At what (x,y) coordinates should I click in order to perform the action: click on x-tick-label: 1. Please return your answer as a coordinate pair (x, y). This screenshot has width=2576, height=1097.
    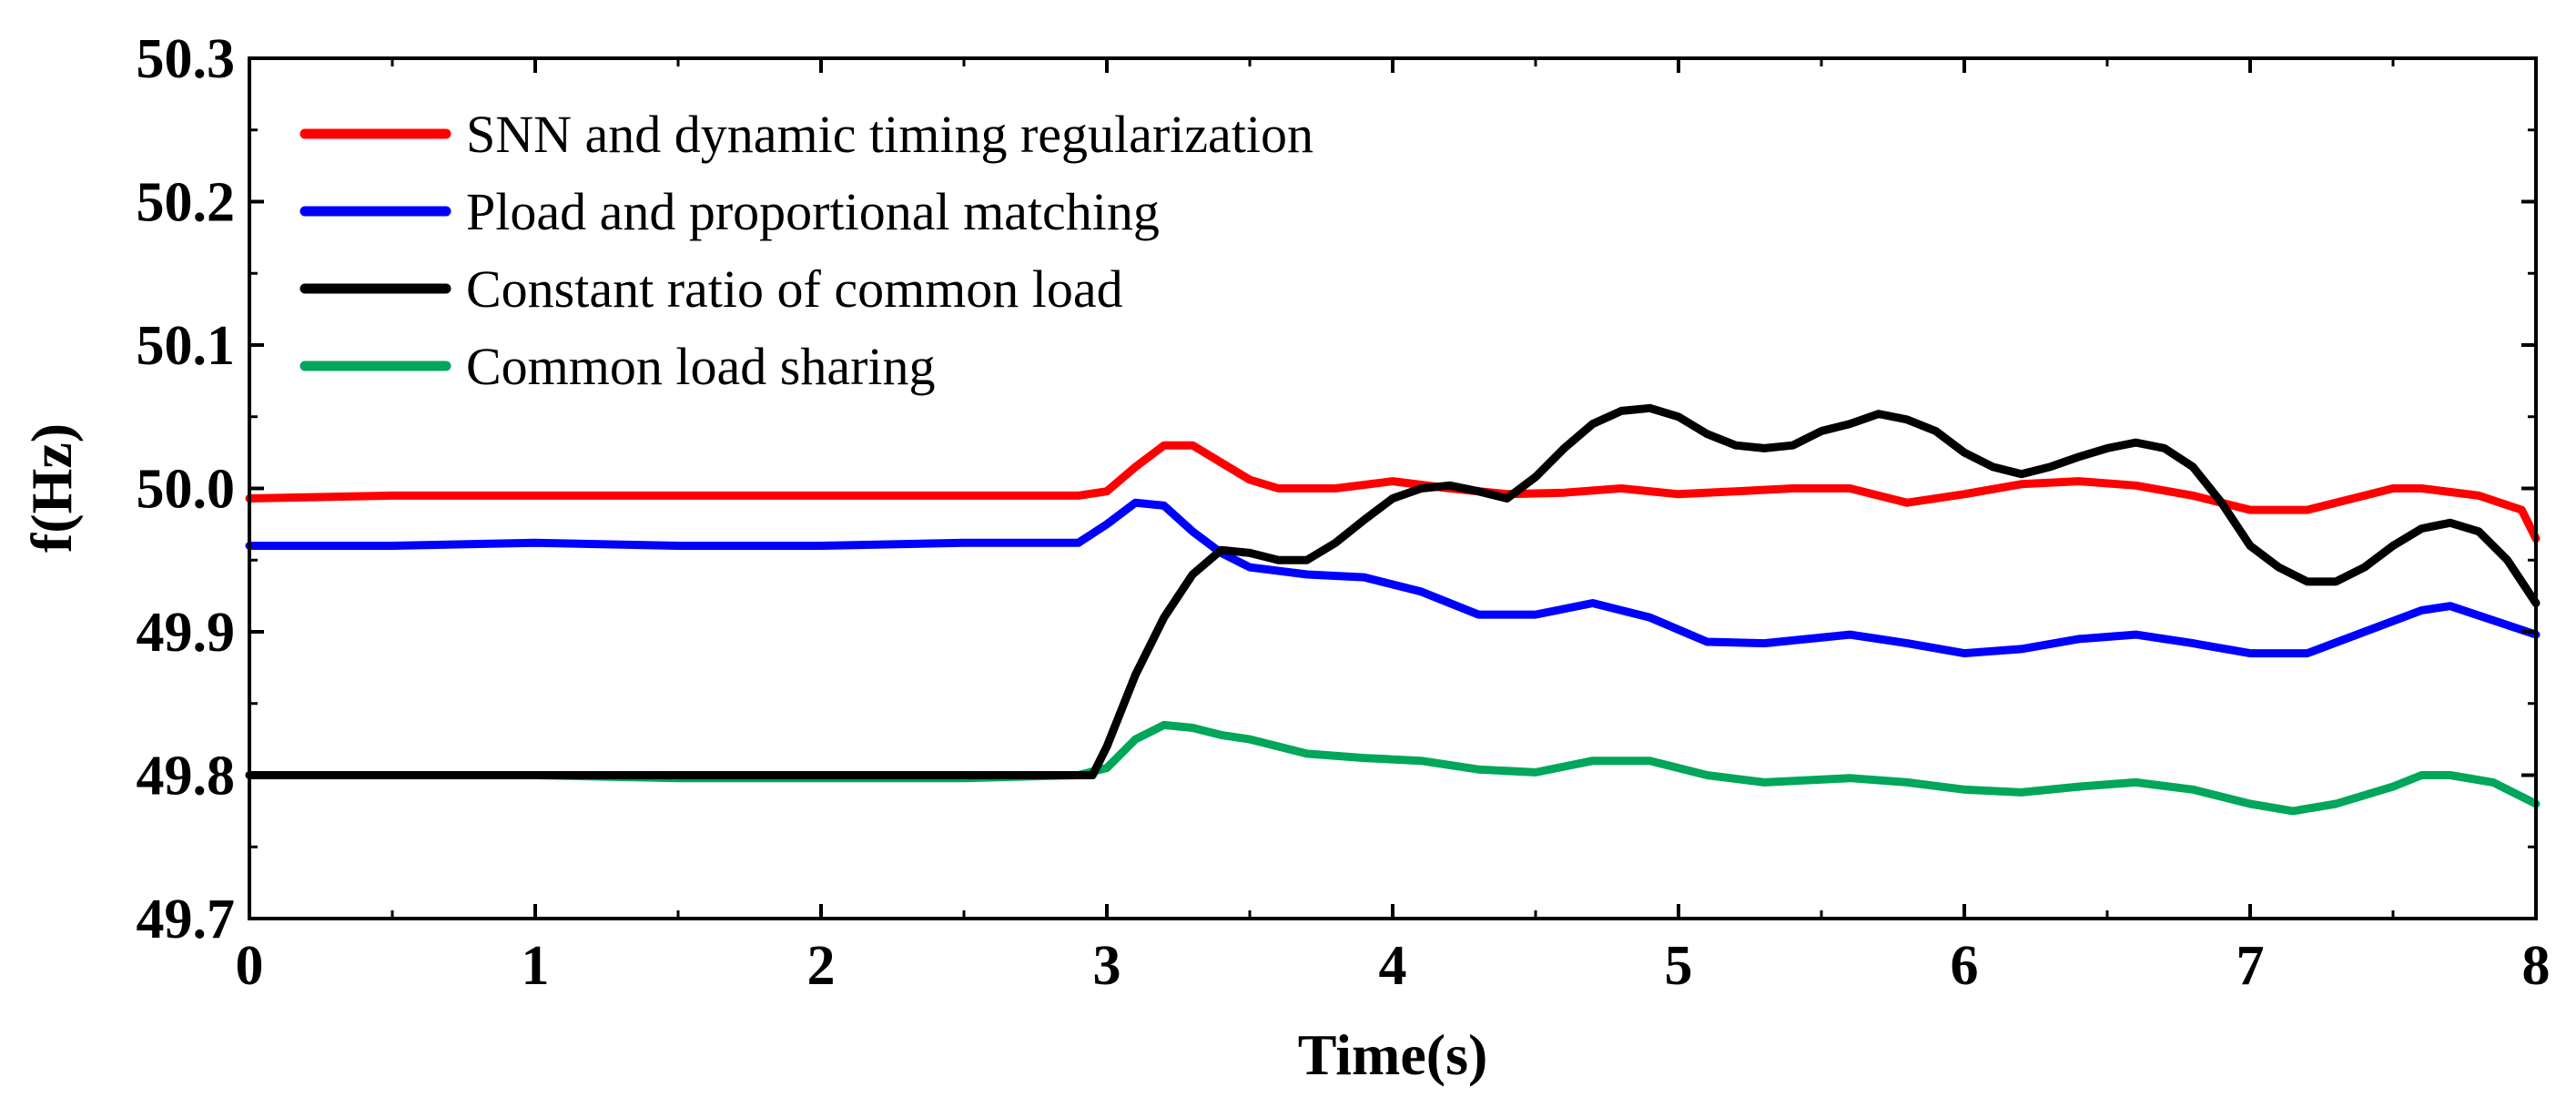
    Looking at the image, I should click on (536, 966).